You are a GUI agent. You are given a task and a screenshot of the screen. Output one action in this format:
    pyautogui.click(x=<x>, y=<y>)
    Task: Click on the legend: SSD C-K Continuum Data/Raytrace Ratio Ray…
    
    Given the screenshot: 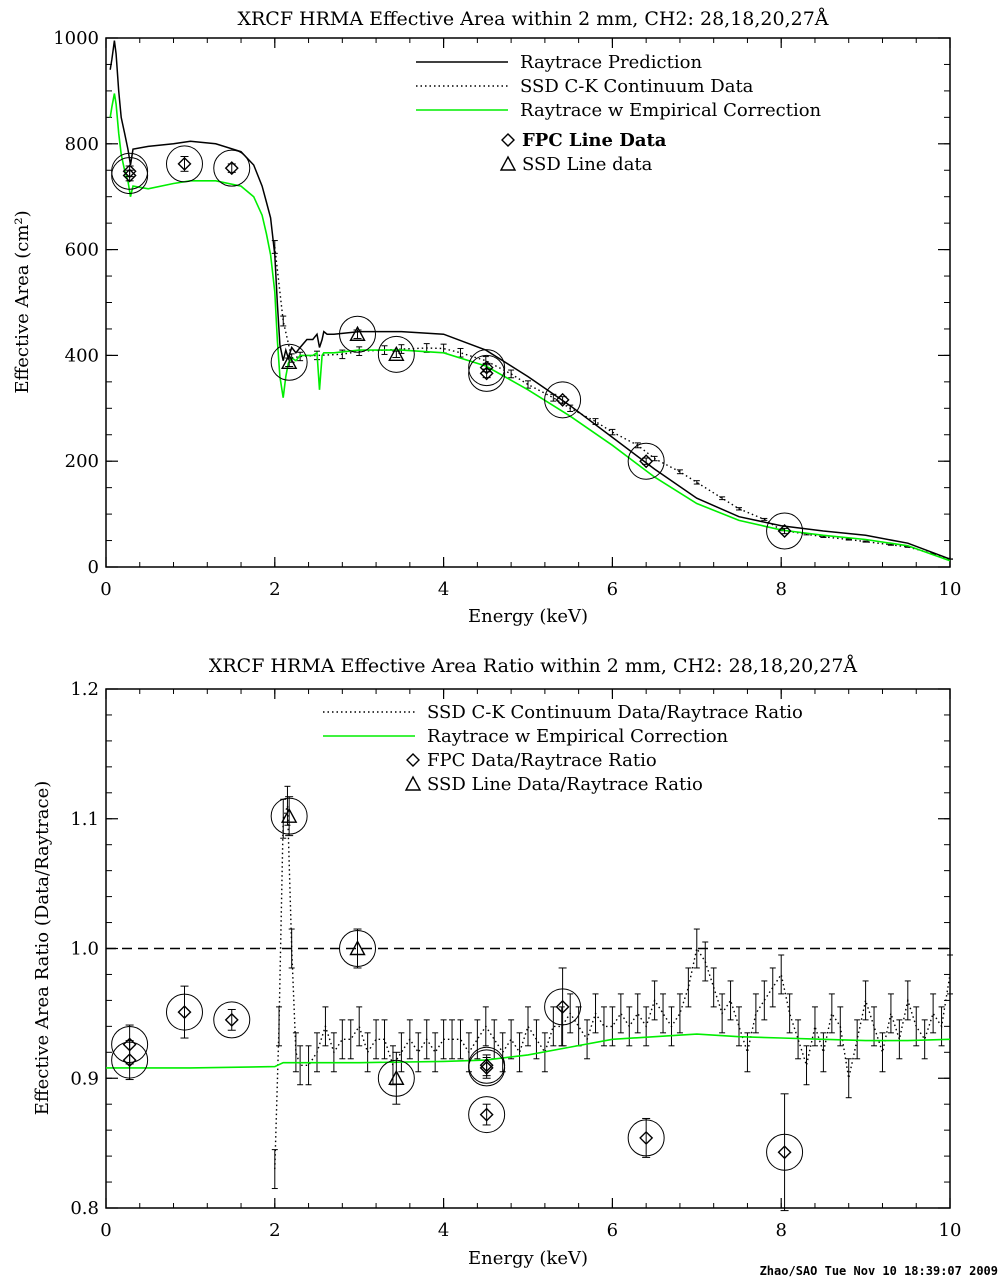 What is the action you would take?
    pyautogui.click(x=563, y=748)
    